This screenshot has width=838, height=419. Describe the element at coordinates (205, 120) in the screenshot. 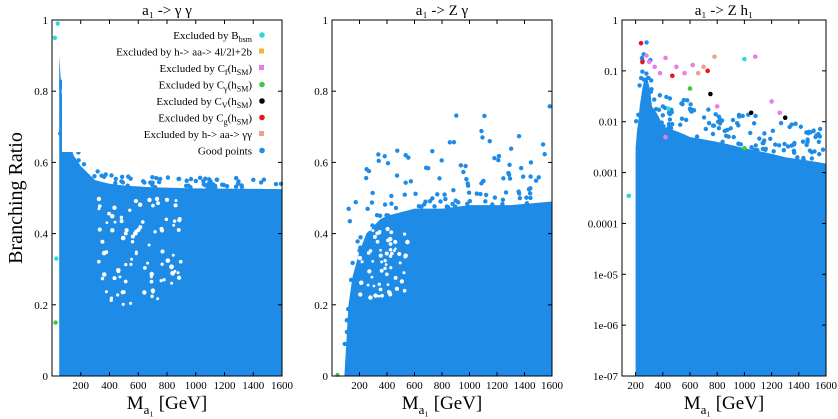

I see `legend-label: Excluded by Cg(hSM)` at that location.